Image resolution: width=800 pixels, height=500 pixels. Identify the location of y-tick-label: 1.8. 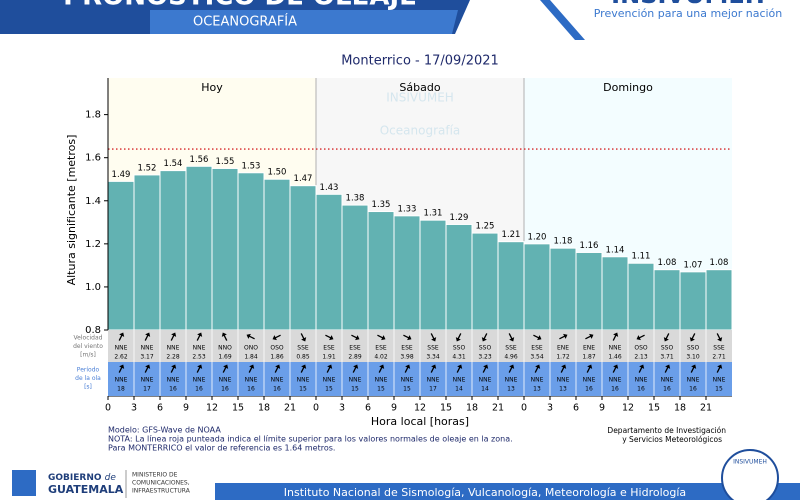
(93, 115).